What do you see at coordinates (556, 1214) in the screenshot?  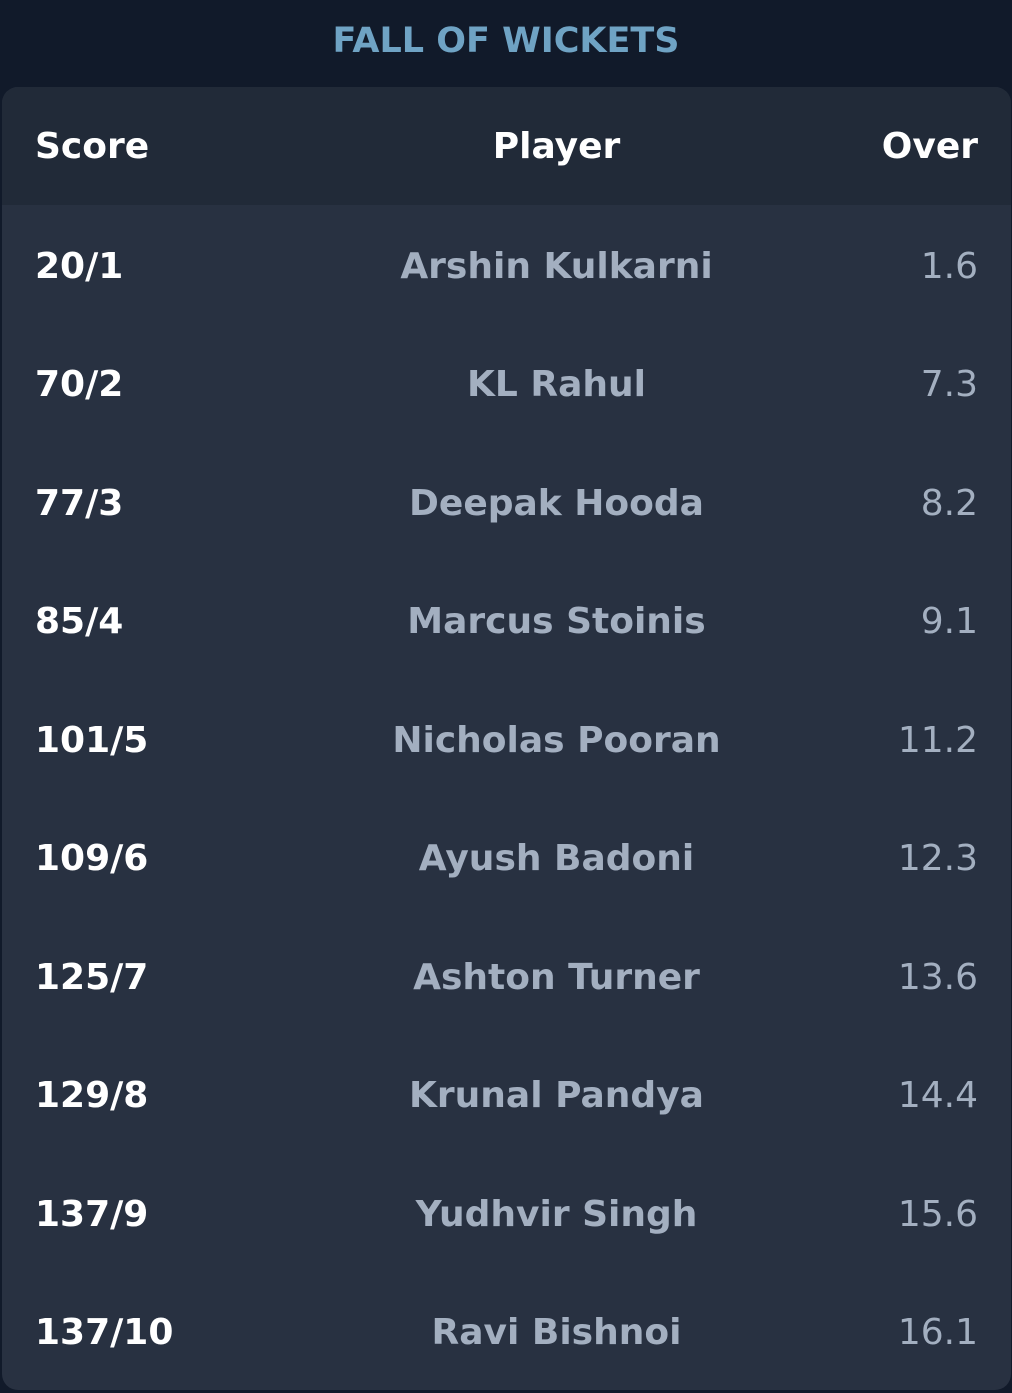 I see `row-player: Yudhvir Singh` at bounding box center [556, 1214].